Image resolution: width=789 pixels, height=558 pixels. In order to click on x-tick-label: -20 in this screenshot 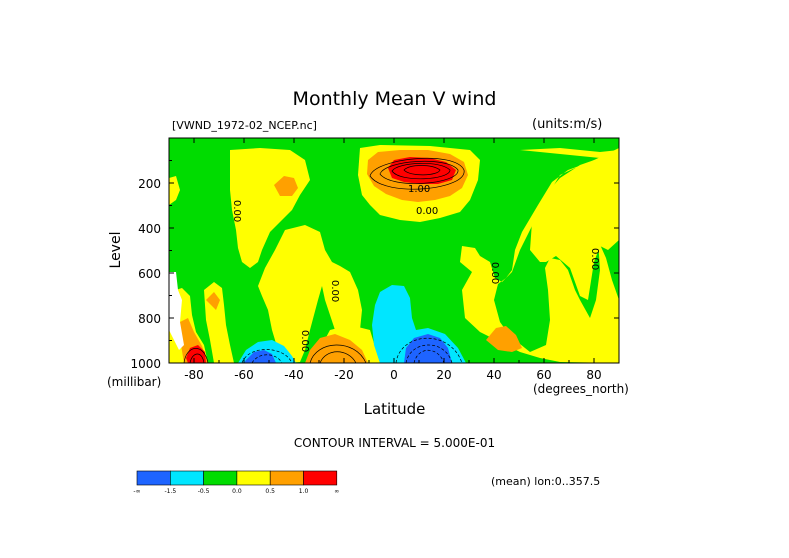, I will do `click(344, 375)`.